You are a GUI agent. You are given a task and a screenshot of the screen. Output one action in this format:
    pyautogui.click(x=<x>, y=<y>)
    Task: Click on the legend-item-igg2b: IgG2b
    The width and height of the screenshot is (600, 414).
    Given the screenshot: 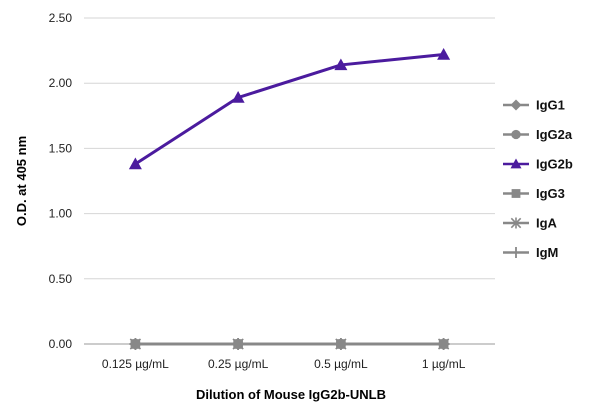 What is the action you would take?
    pyautogui.click(x=538, y=164)
    